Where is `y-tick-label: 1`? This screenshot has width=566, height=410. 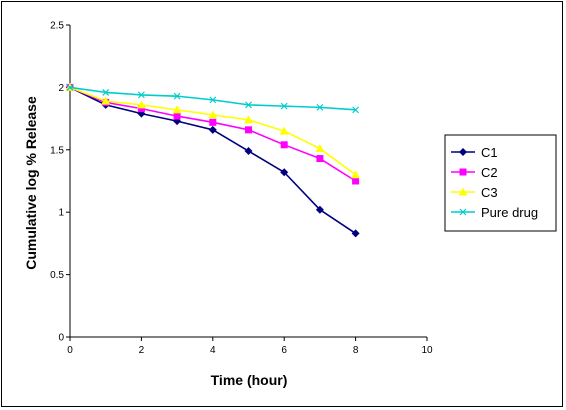 y-tick-label: 1 is located at coordinates (61, 213).